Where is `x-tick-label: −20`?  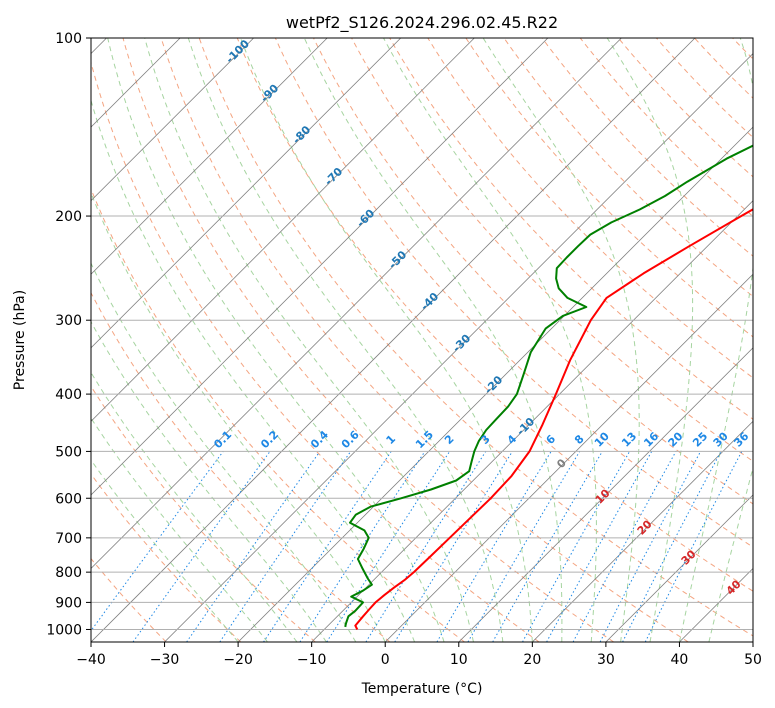 x-tick-label: −20 is located at coordinates (238, 660).